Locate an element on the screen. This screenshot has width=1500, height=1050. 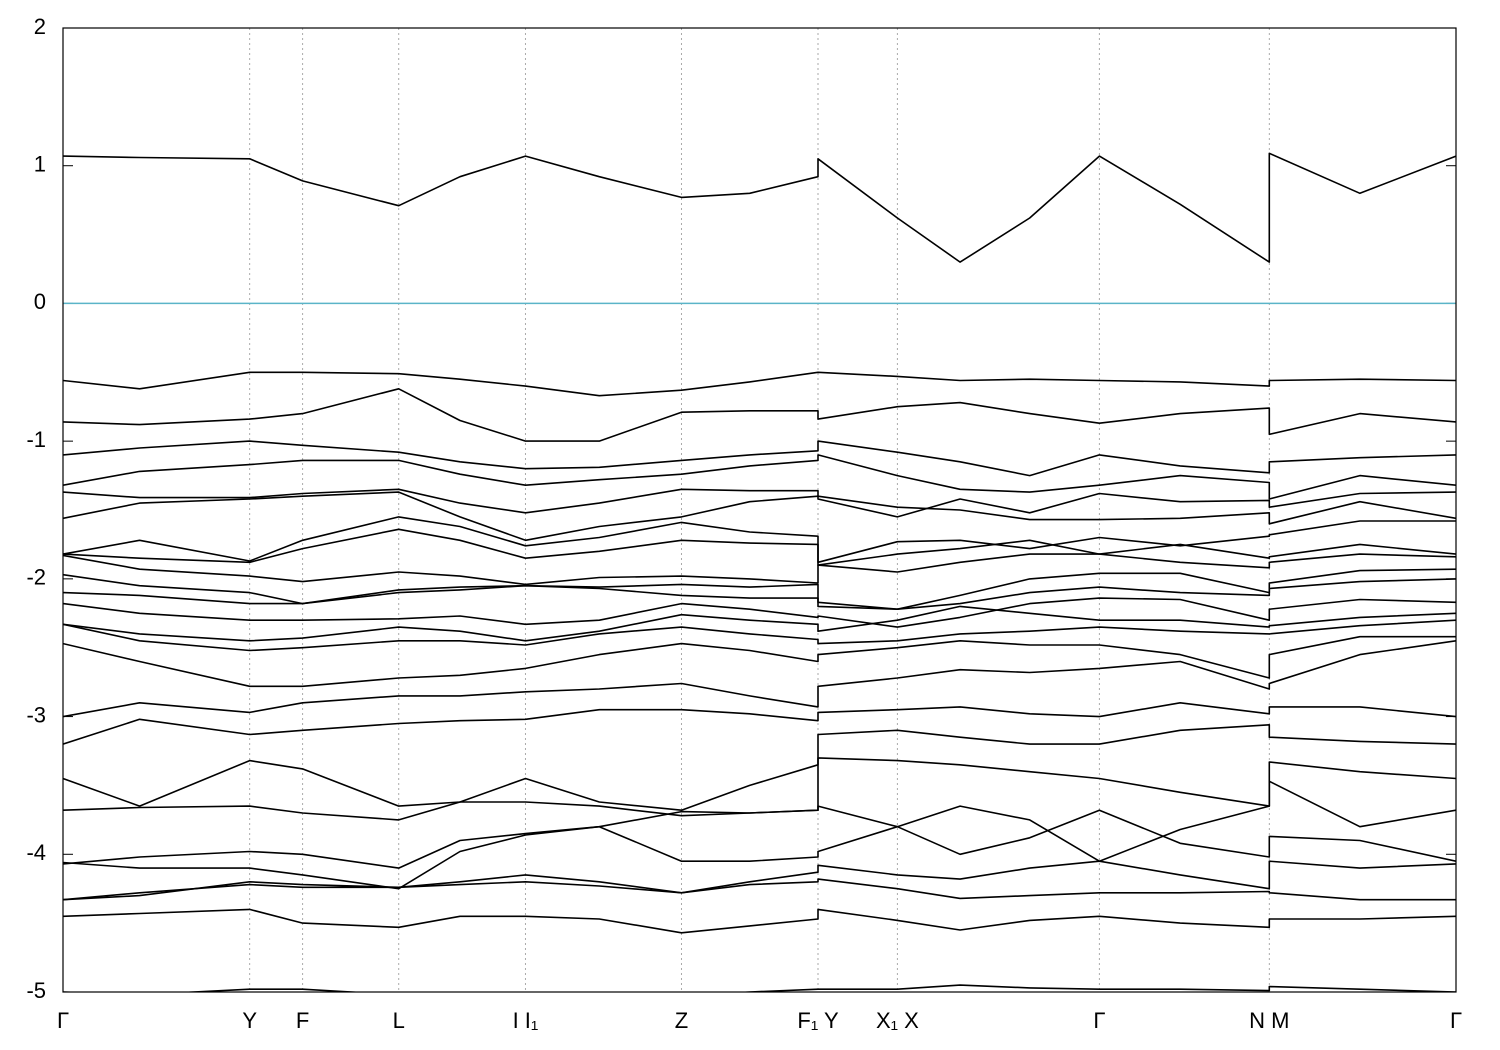
x-tick-label: L is located at coordinates (399, 1020).